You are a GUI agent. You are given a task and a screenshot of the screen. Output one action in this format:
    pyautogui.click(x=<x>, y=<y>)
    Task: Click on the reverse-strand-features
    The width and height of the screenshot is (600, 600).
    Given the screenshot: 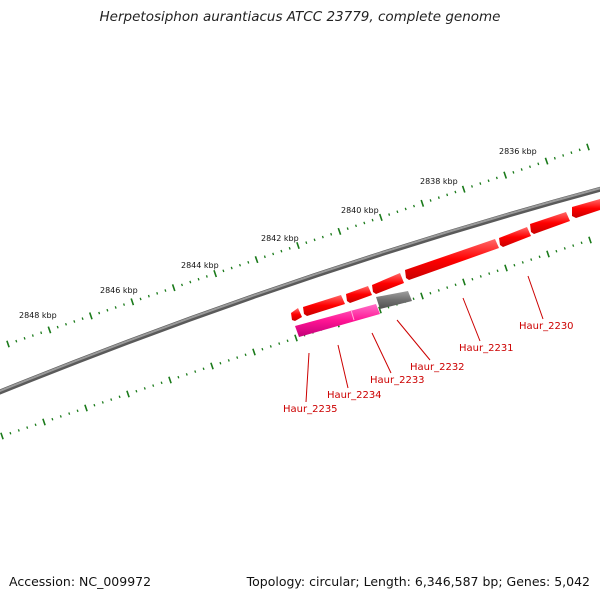 What is the action you would take?
    pyautogui.click(x=353, y=314)
    